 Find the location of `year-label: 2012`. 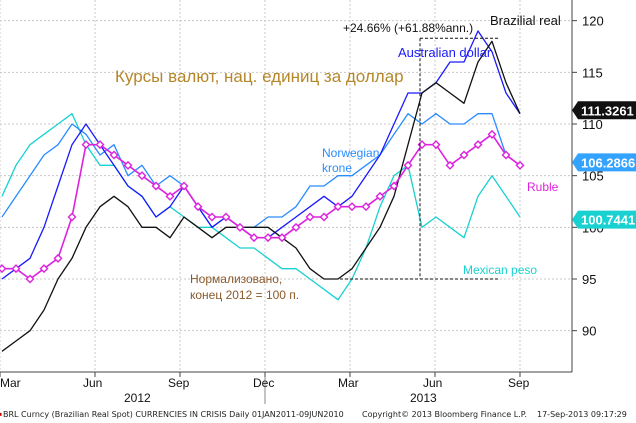

year-label: 2012 is located at coordinates (137, 398).